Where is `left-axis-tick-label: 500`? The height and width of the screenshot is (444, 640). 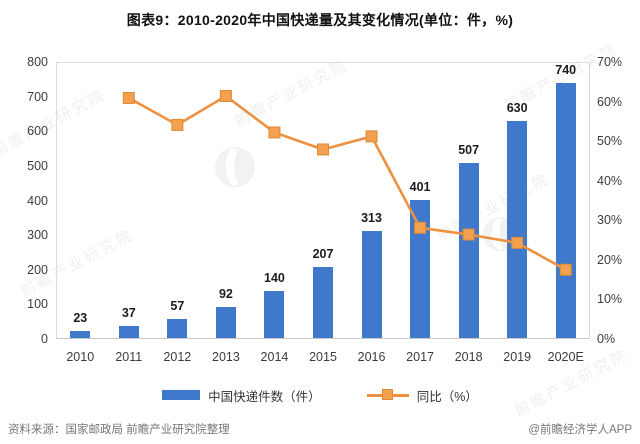 left-axis-tick-label: 500 is located at coordinates (37, 165).